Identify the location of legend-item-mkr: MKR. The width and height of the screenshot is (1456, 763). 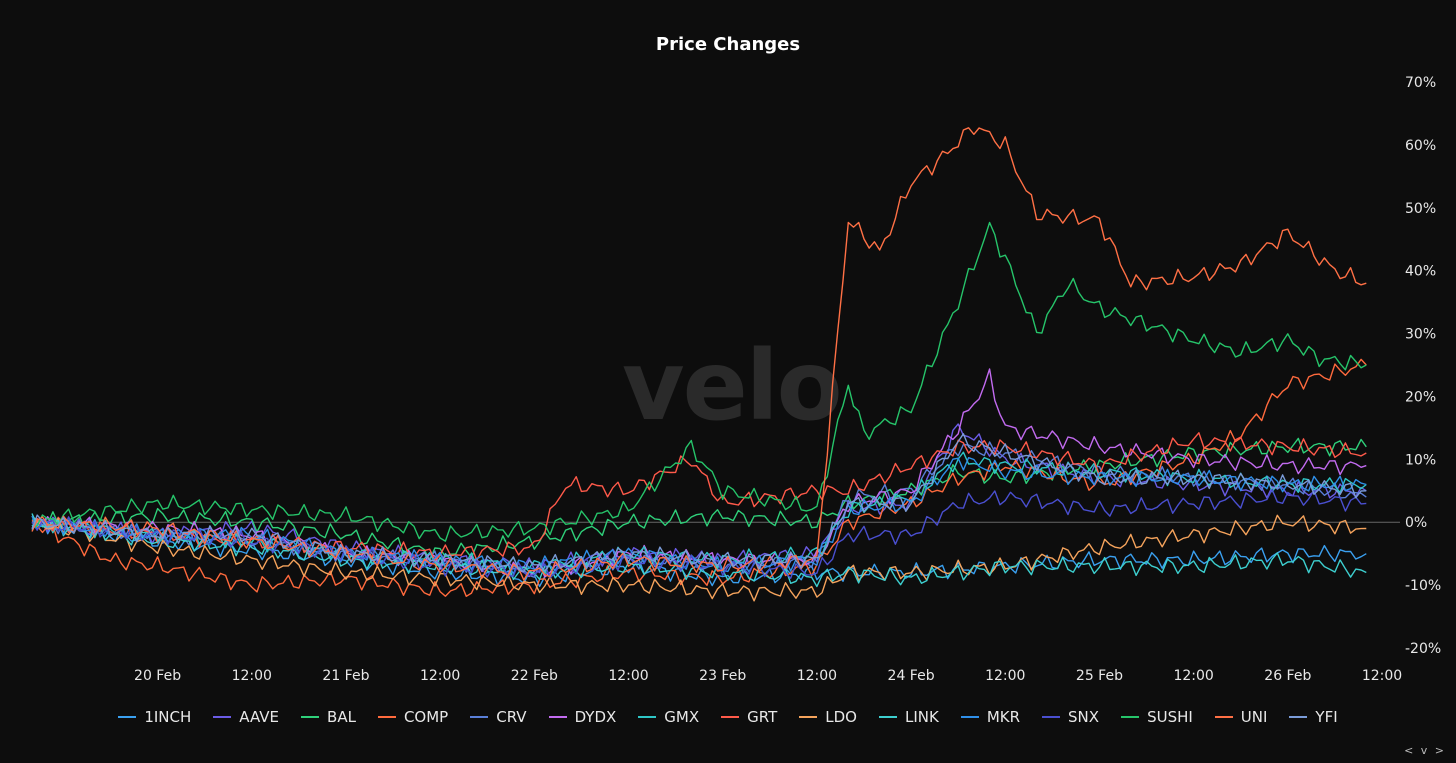
(990, 717).